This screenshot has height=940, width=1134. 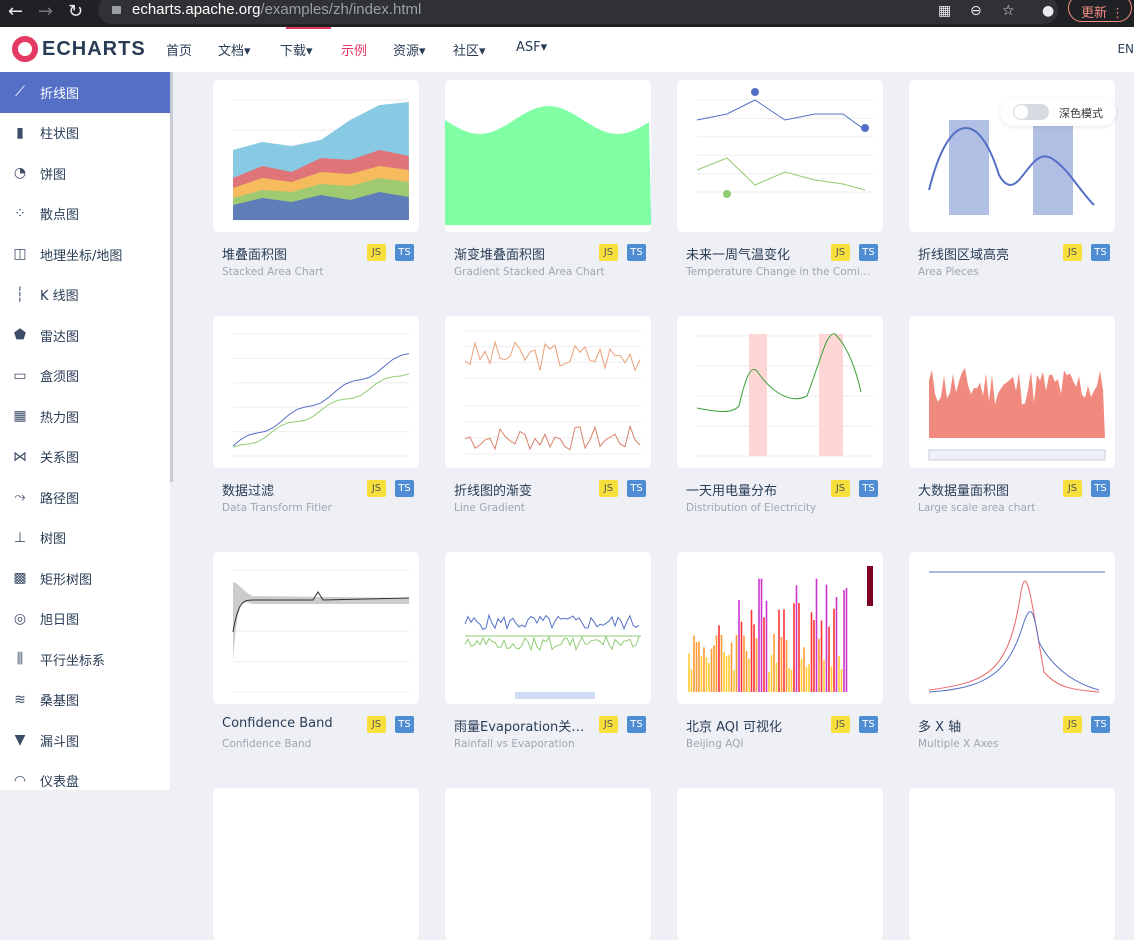 I want to click on card-title: 一天用电量分布, so click(x=732, y=491).